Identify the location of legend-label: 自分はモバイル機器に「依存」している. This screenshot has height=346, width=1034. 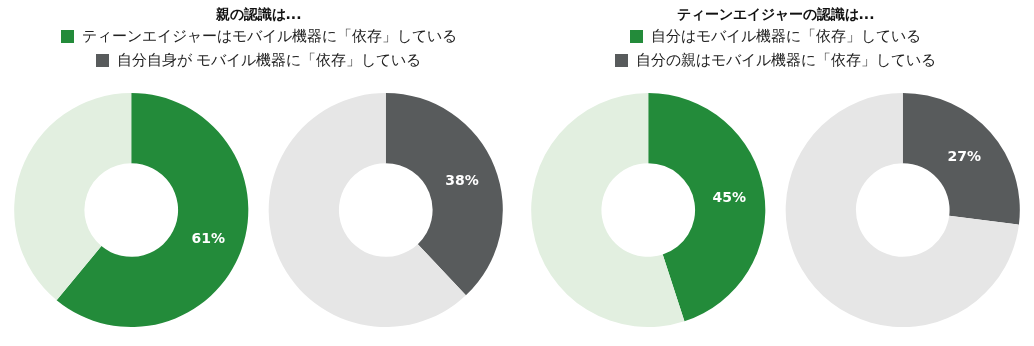
(786, 36).